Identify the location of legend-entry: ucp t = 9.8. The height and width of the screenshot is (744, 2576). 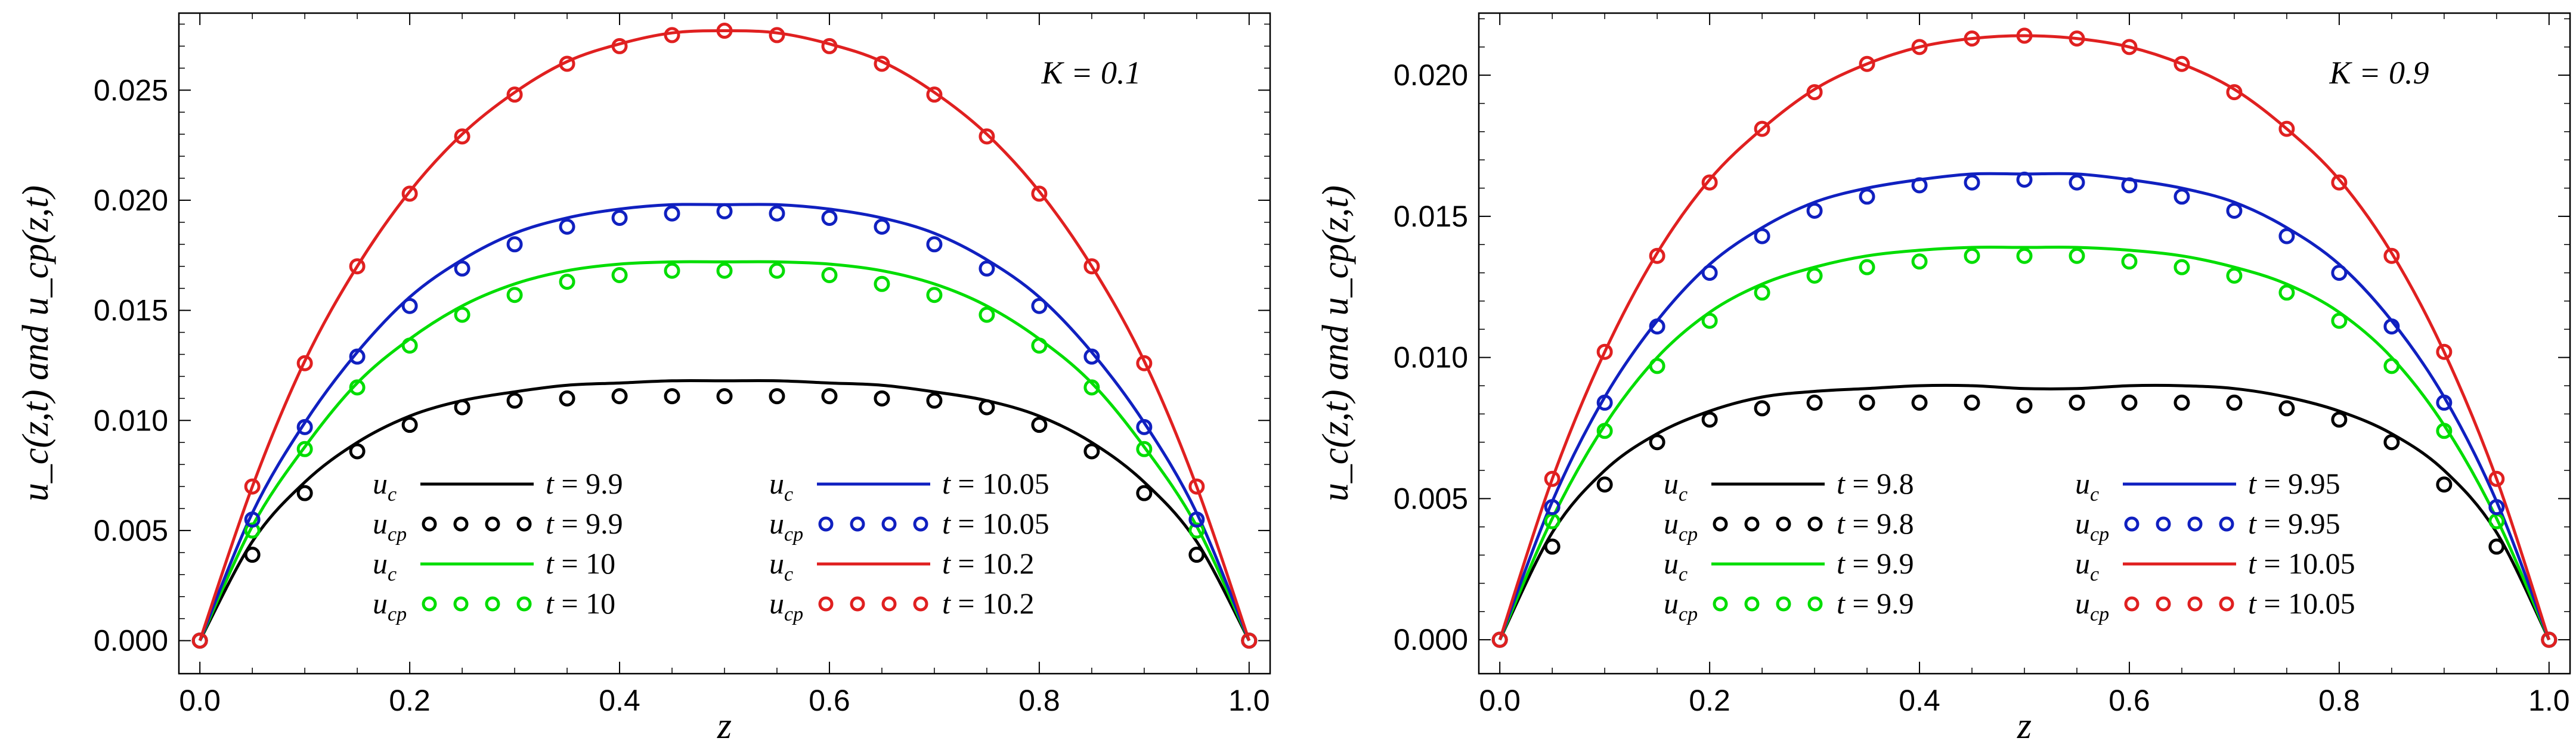
(1789, 526).